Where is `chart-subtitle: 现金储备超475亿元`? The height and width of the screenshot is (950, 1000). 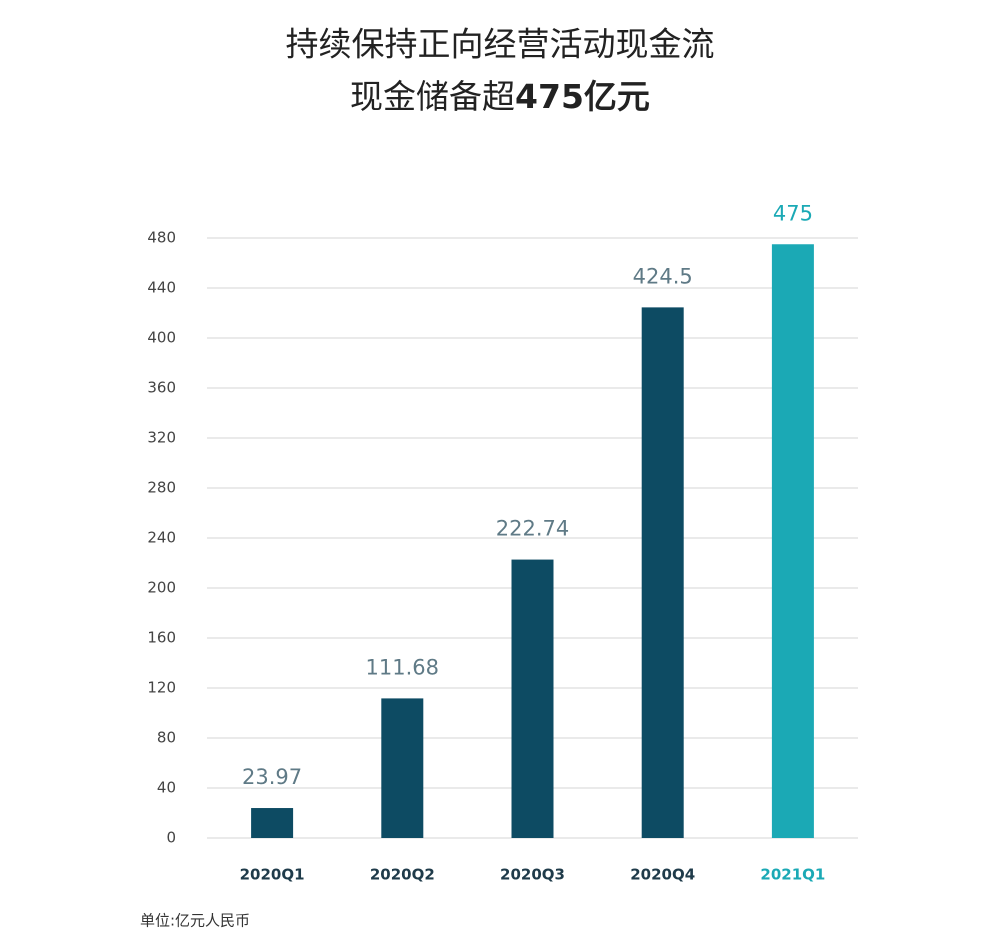 chart-subtitle: 现金储备超475亿元 is located at coordinates (500, 96).